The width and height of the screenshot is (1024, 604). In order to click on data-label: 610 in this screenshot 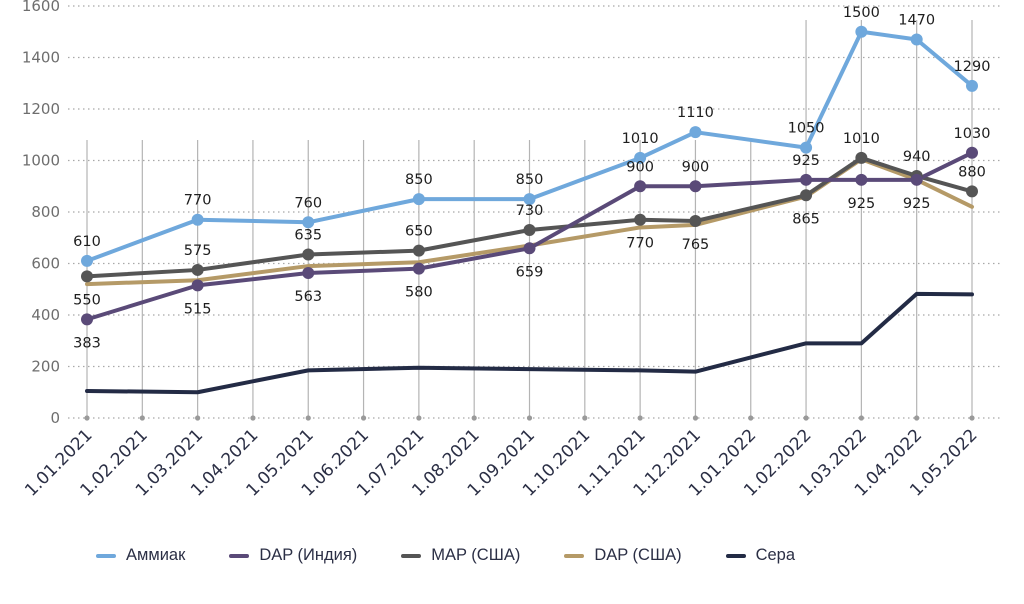, I will do `click(87, 242)`.